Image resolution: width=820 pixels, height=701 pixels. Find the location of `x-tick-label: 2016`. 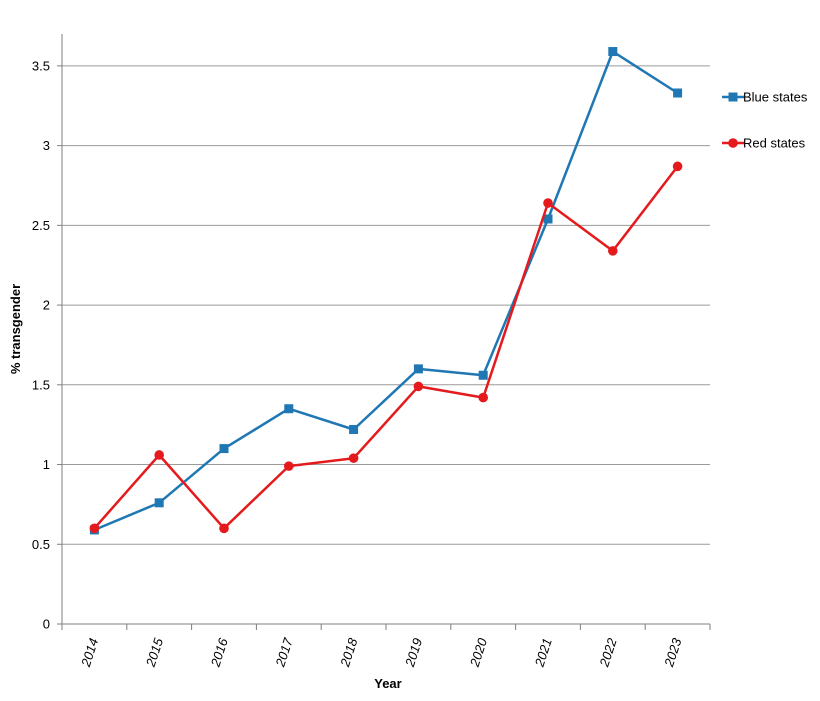

x-tick-label: 2016 is located at coordinates (219, 653).